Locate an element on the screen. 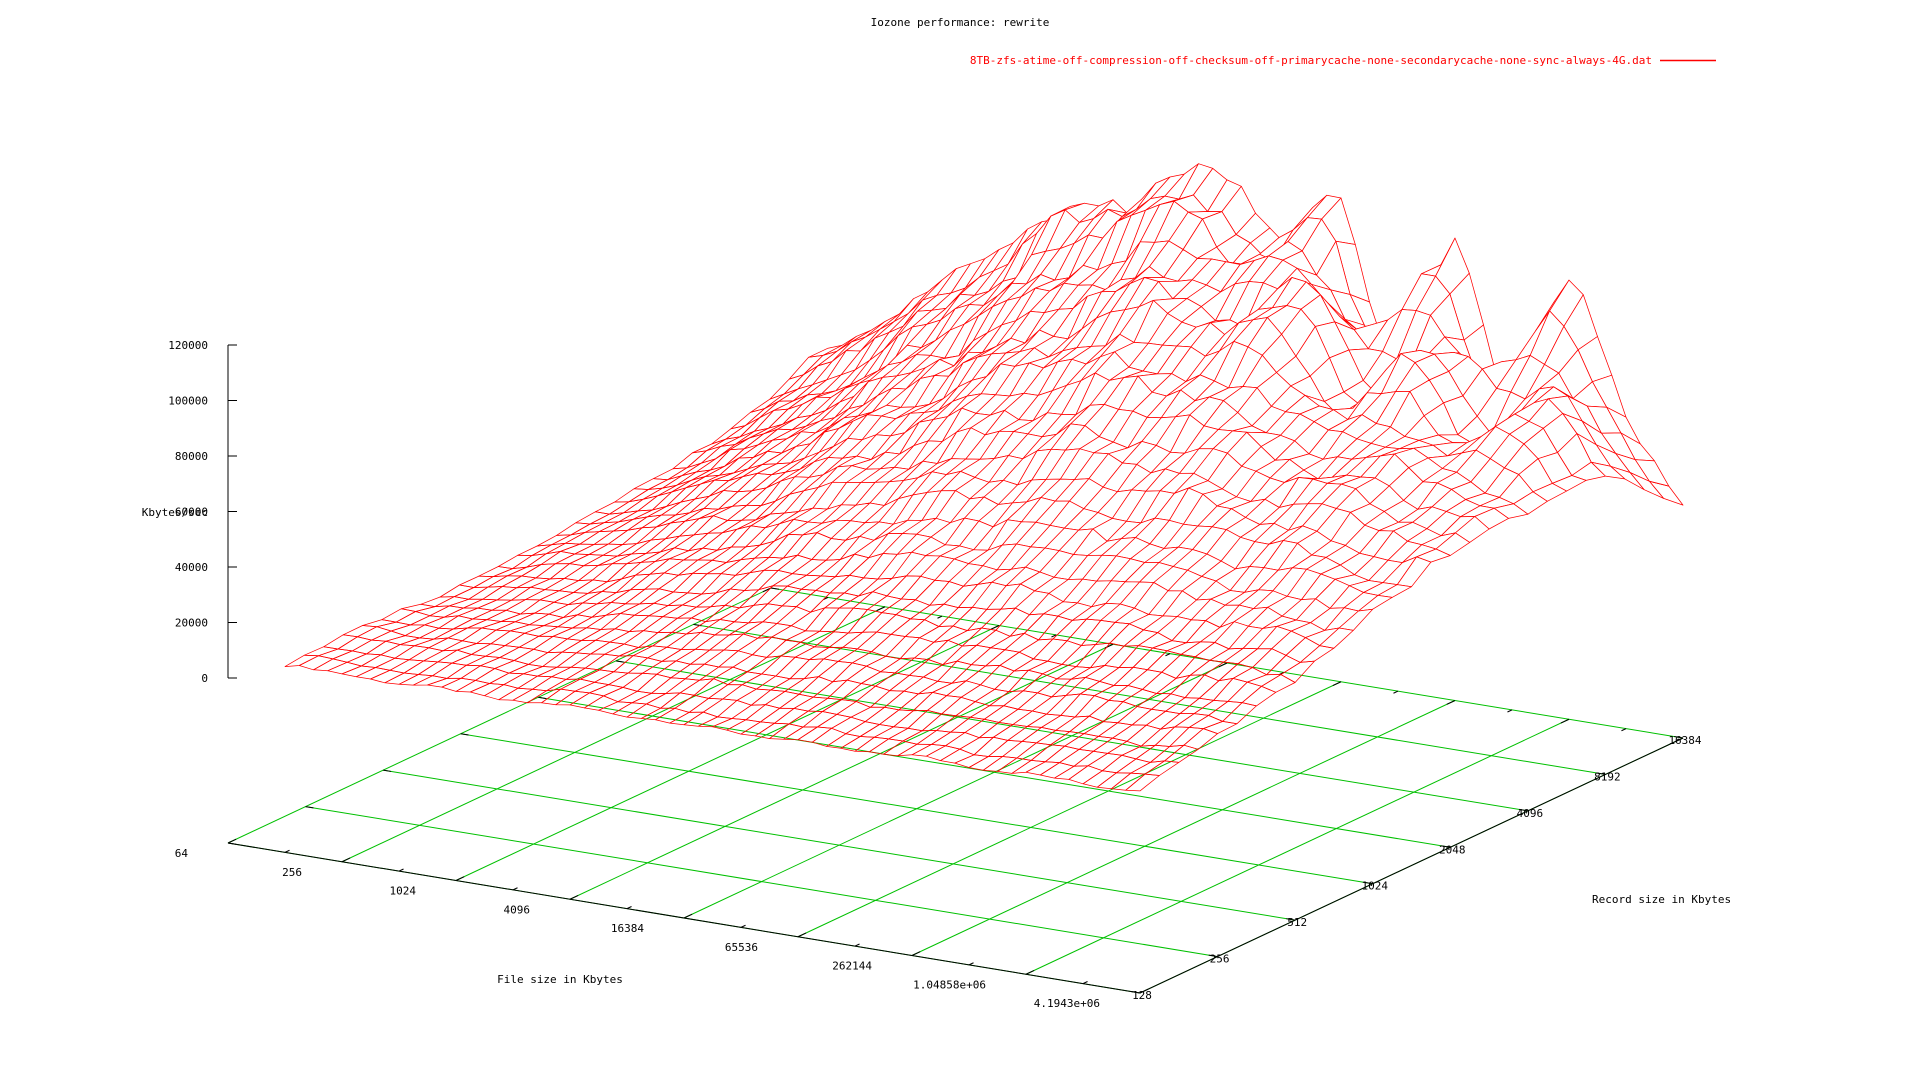 Image resolution: width=1920 pixels, height=1080 pixels. y-axis is located at coordinates (1411, 865).